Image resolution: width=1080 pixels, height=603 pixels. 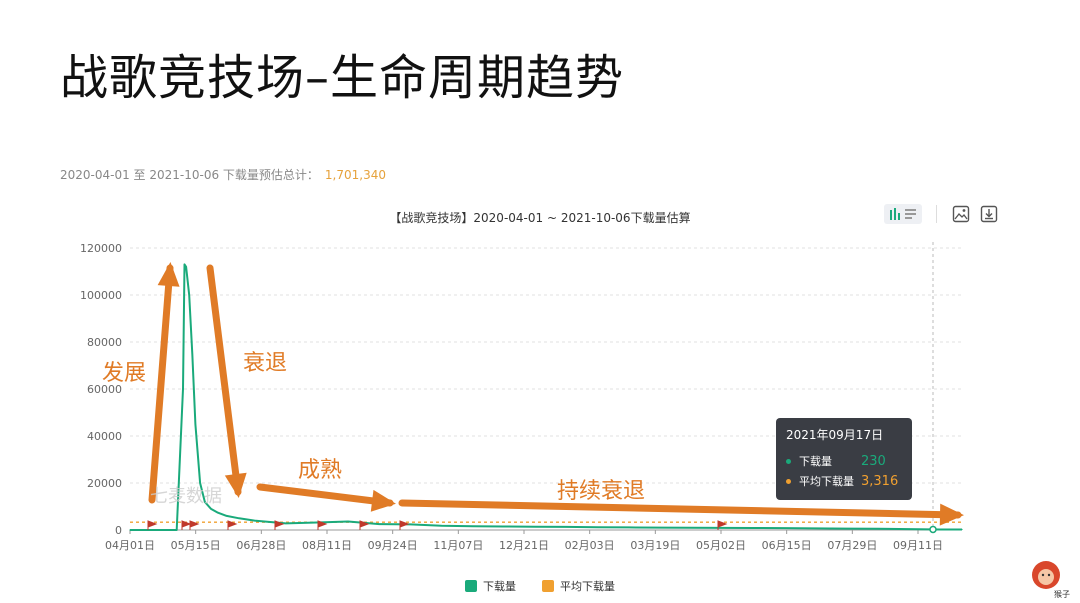 What do you see at coordinates (587, 586) in the screenshot?
I see `legend-label-avg: 平均下载量` at bounding box center [587, 586].